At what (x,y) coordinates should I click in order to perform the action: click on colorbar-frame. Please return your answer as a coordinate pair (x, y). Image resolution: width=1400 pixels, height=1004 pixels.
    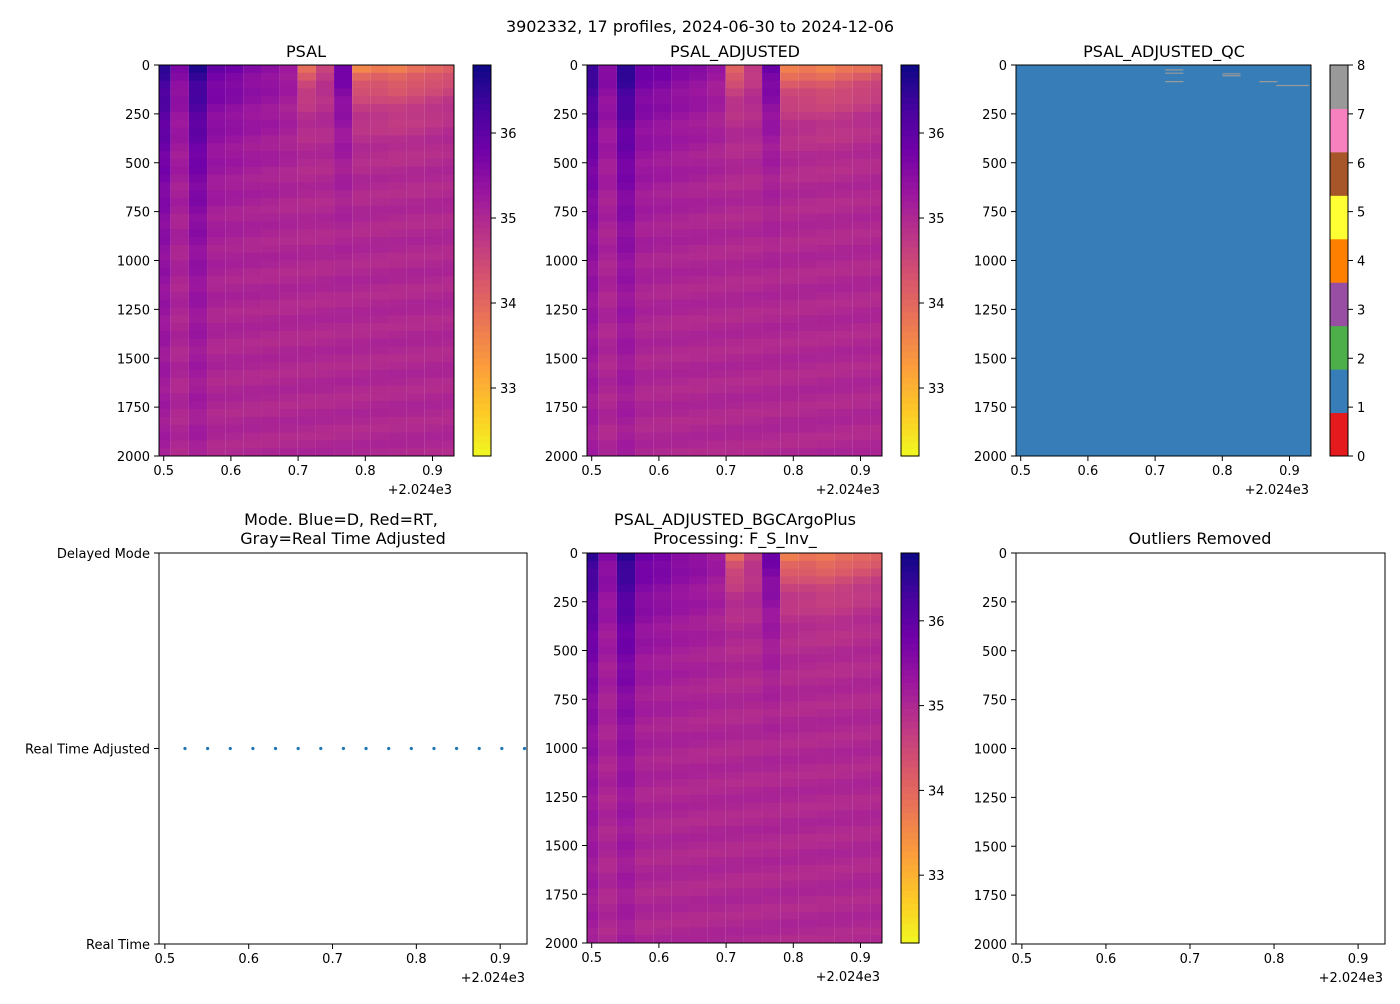
    Looking at the image, I should click on (482, 260).